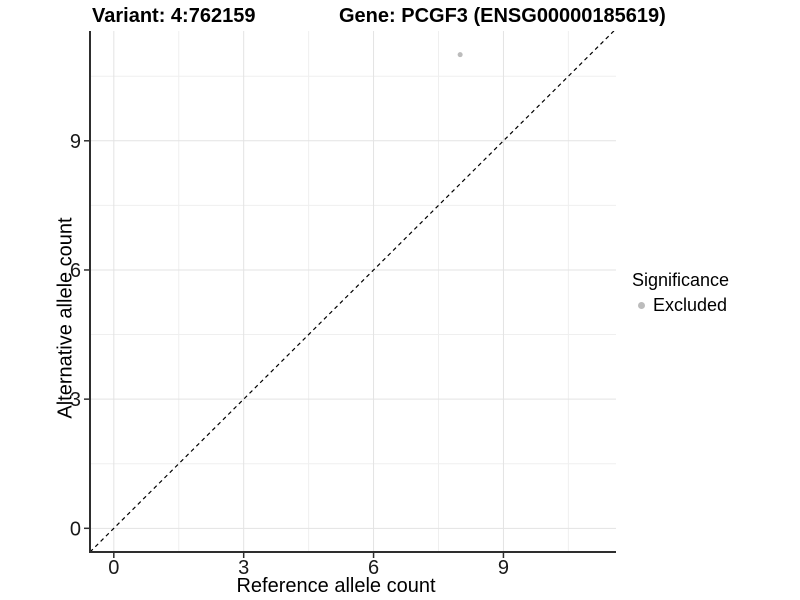 The image size is (800, 600). What do you see at coordinates (113, 568) in the screenshot?
I see `x-tick-label: 0` at bounding box center [113, 568].